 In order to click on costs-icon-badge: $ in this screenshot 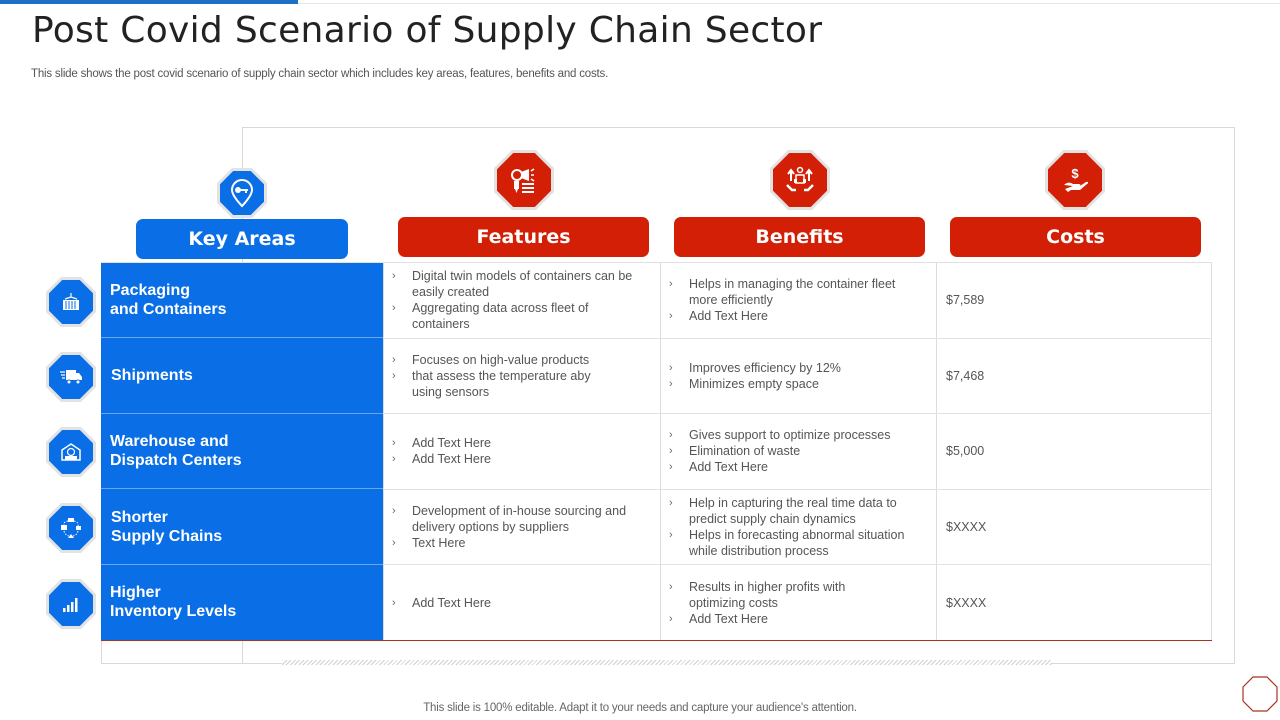, I will do `click(1075, 180)`.